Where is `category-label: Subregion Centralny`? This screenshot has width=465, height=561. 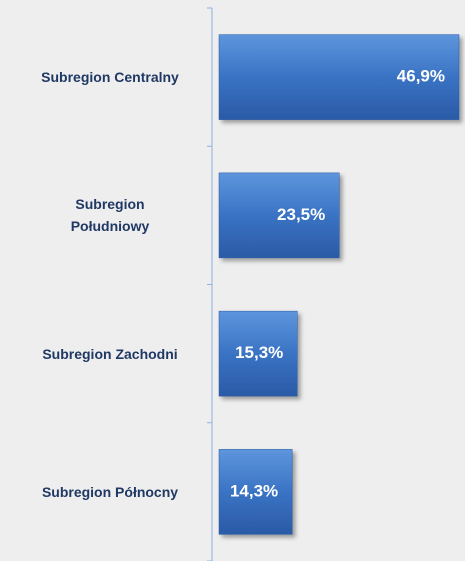 category-label: Subregion Centralny is located at coordinates (110, 77).